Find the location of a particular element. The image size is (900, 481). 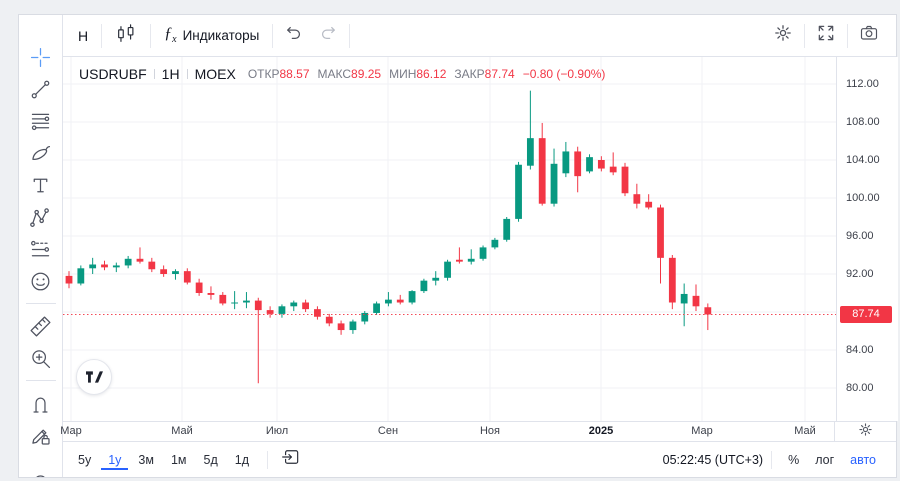

interval-value: 1H is located at coordinates (170, 74).